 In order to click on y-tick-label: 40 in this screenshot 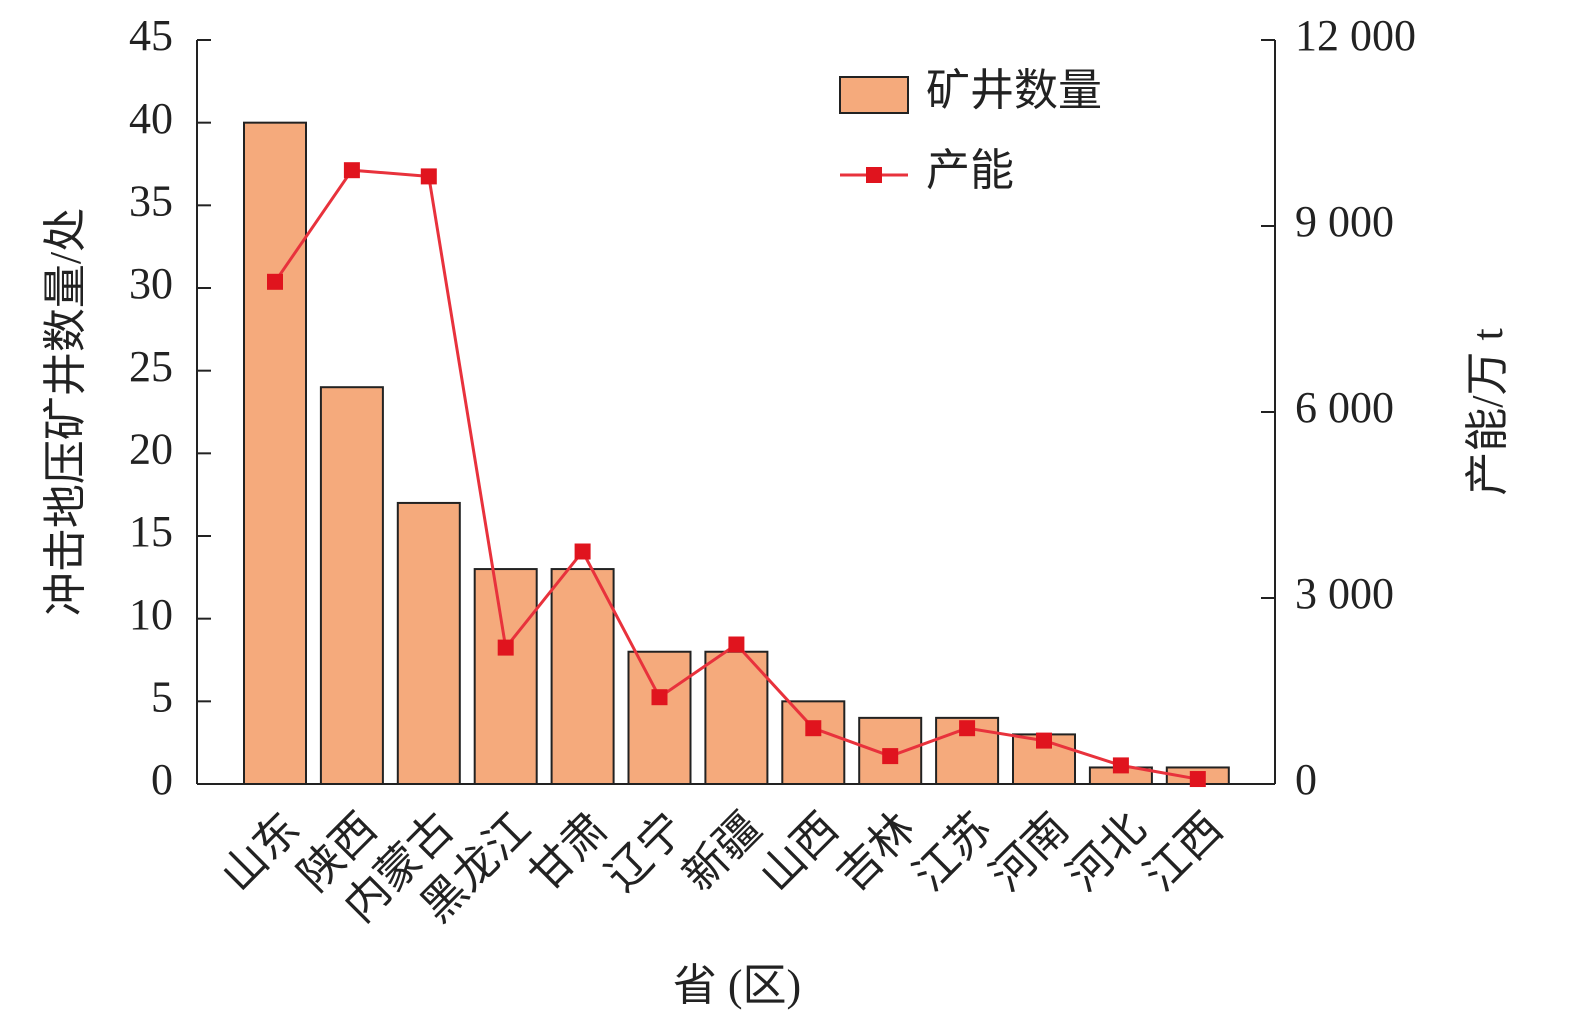, I will do `click(151, 118)`.